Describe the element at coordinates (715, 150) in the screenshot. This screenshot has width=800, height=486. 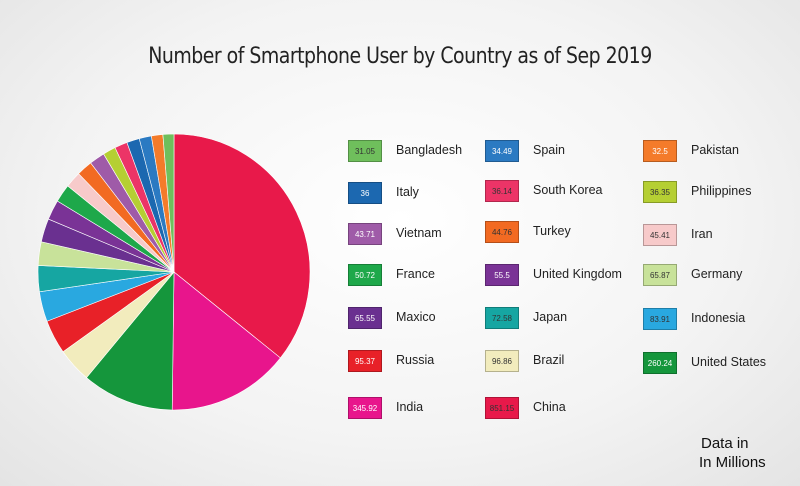
I see `legend-label-pakistan: Pakistan` at that location.